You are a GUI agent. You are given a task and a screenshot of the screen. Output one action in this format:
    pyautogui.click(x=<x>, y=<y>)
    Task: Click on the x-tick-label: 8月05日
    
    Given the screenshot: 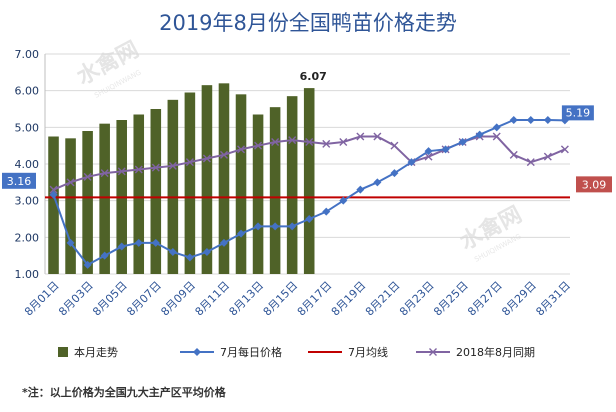 What is the action you would take?
    pyautogui.click(x=110, y=299)
    